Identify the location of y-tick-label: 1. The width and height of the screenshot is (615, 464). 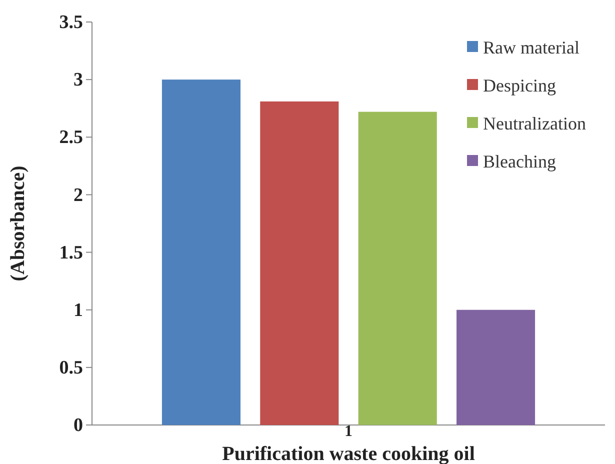
(78, 310).